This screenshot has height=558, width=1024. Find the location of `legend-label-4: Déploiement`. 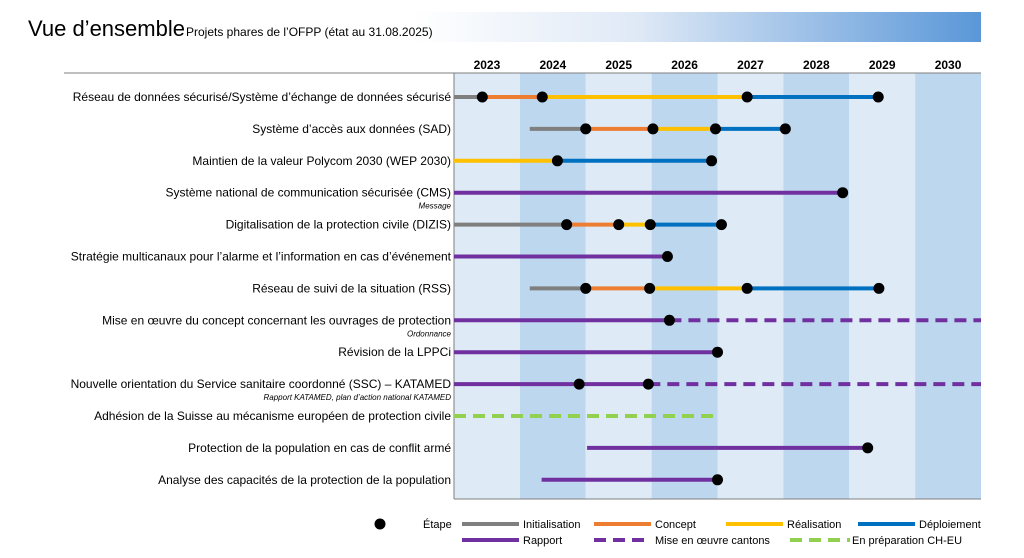

legend-label-4: Déploiement is located at coordinates (950, 525).